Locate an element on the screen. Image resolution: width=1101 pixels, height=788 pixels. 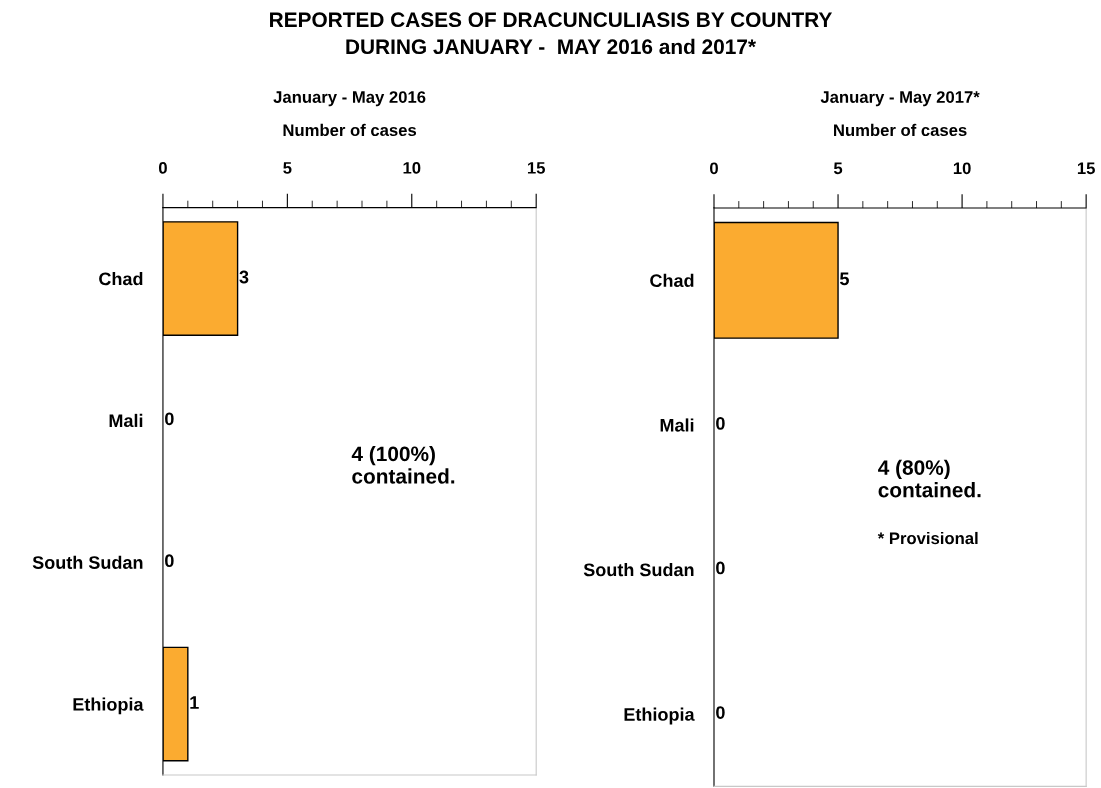
annotation: 4 (80%) contained. is located at coordinates (929, 478).